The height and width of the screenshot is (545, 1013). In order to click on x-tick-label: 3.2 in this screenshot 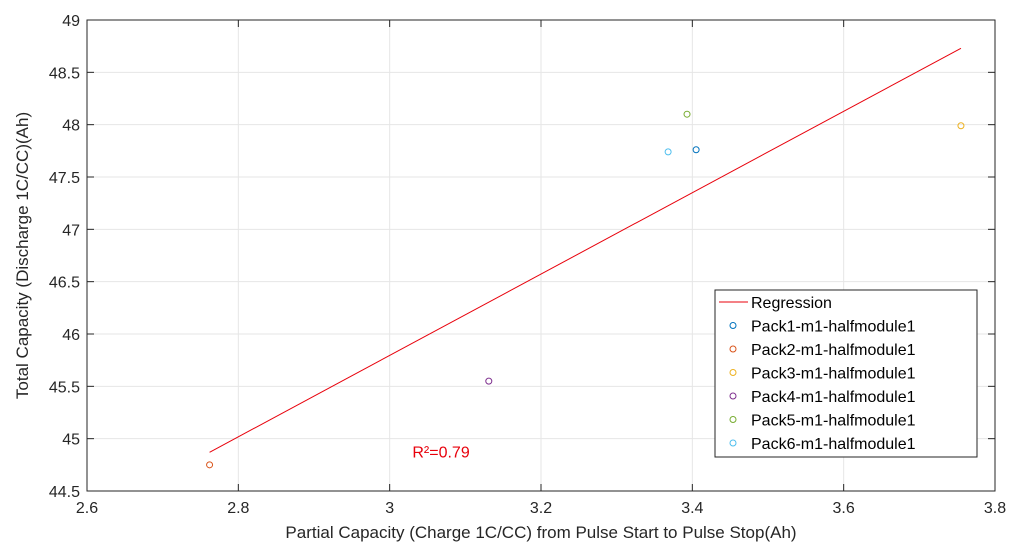, I will do `click(541, 508)`.